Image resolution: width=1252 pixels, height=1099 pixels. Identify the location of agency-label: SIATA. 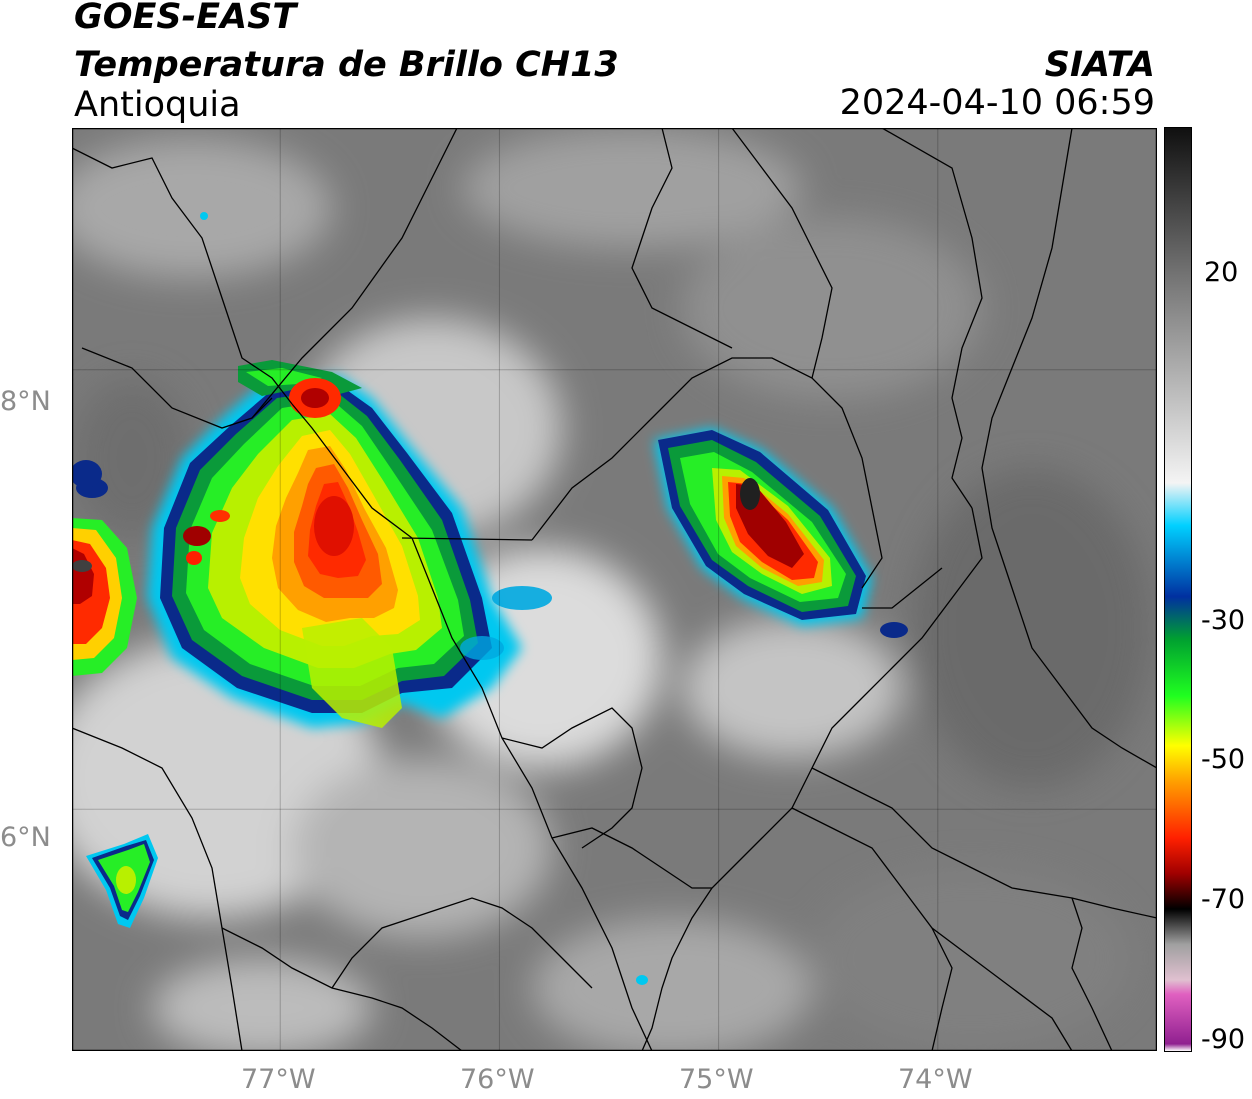
(1099, 65).